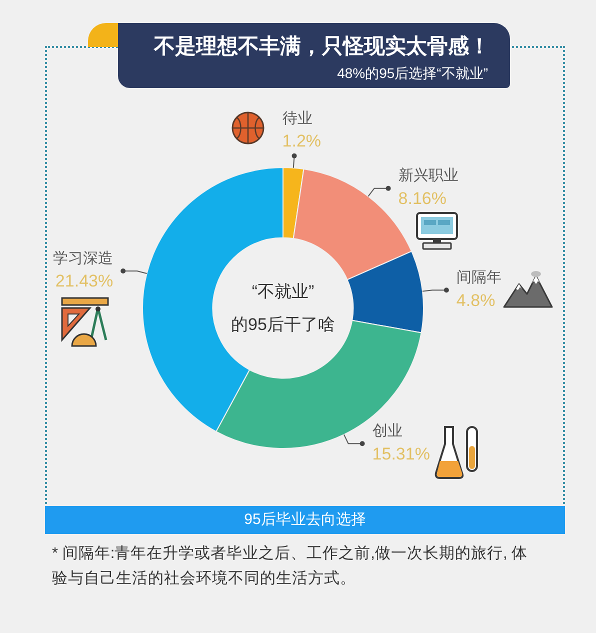 The height and width of the screenshot is (633, 596). I want to click on text: “不就业” 的95后干了啥, so click(283, 308).